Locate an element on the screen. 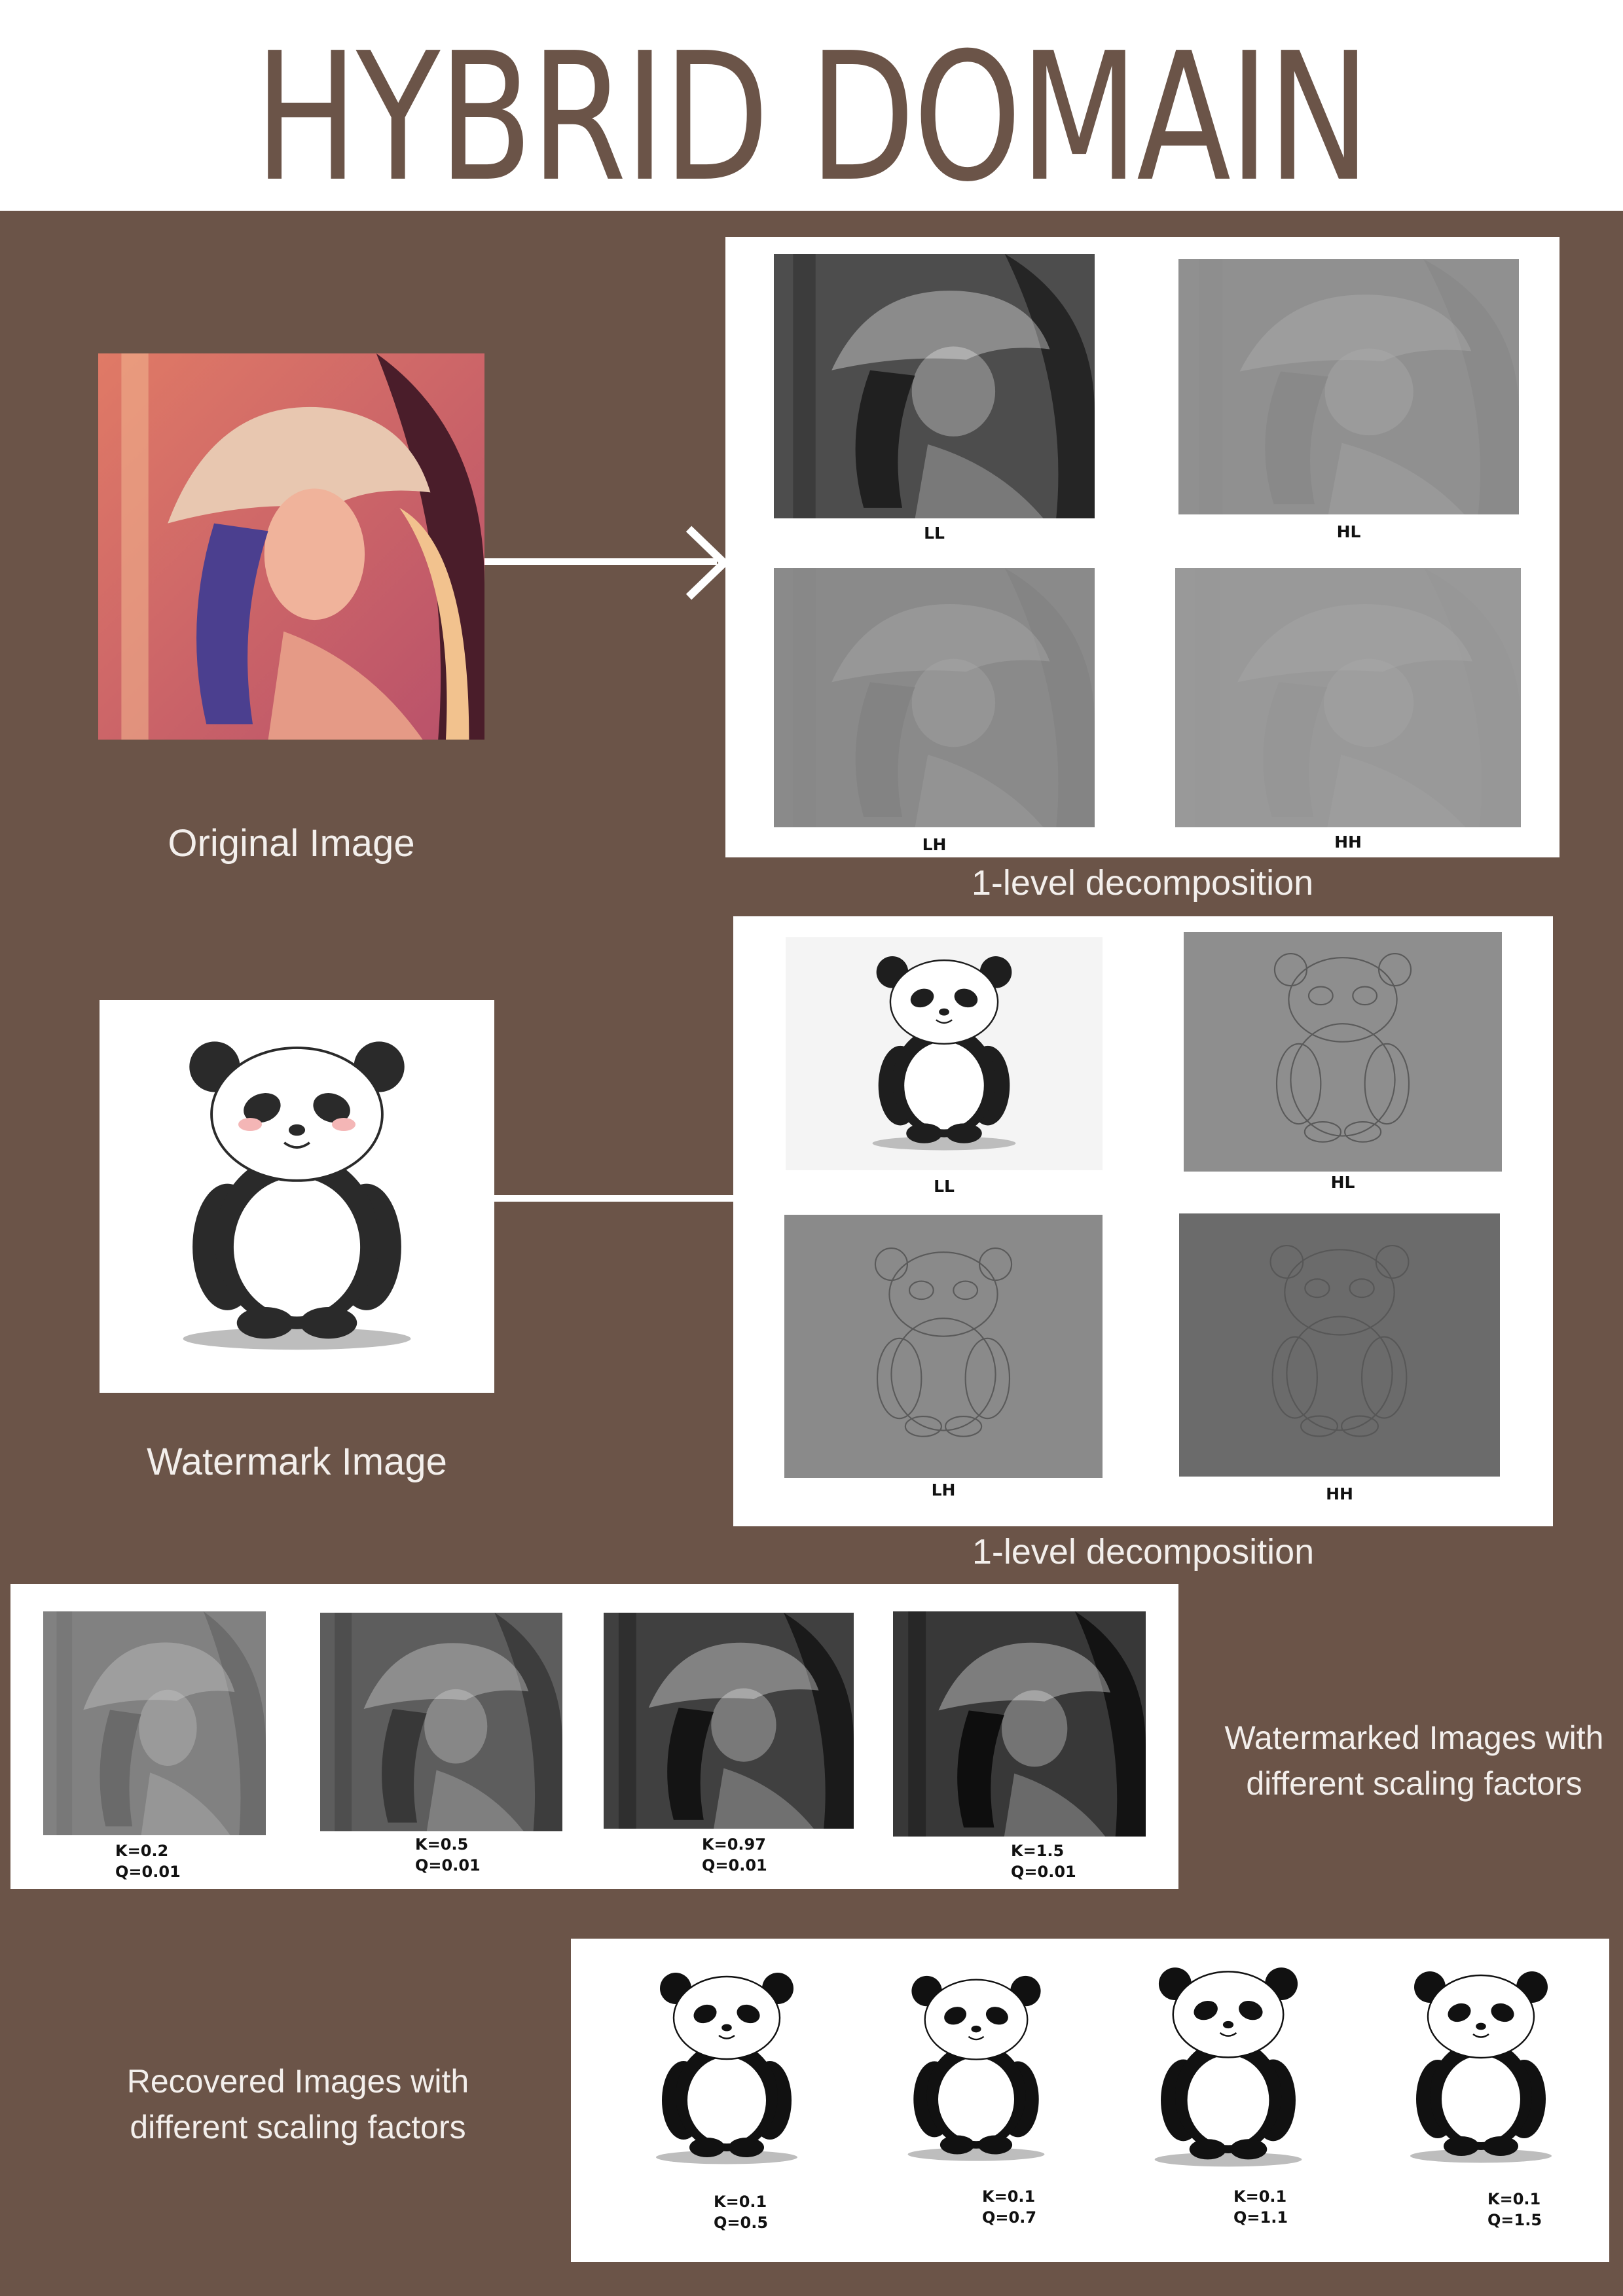  watermark-subband-hh-image is located at coordinates (1339, 1345).